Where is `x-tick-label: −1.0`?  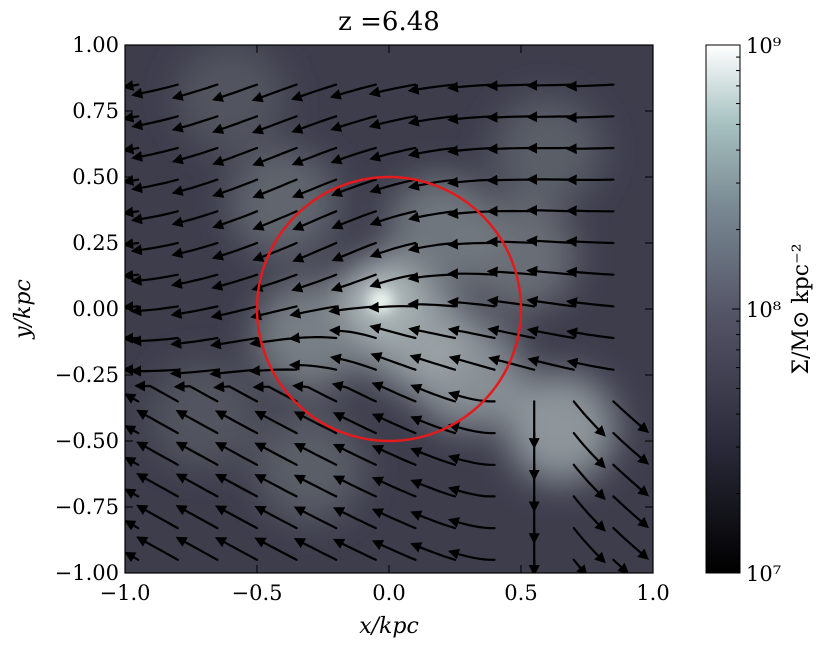
x-tick-label: −1.0 is located at coordinates (125, 593).